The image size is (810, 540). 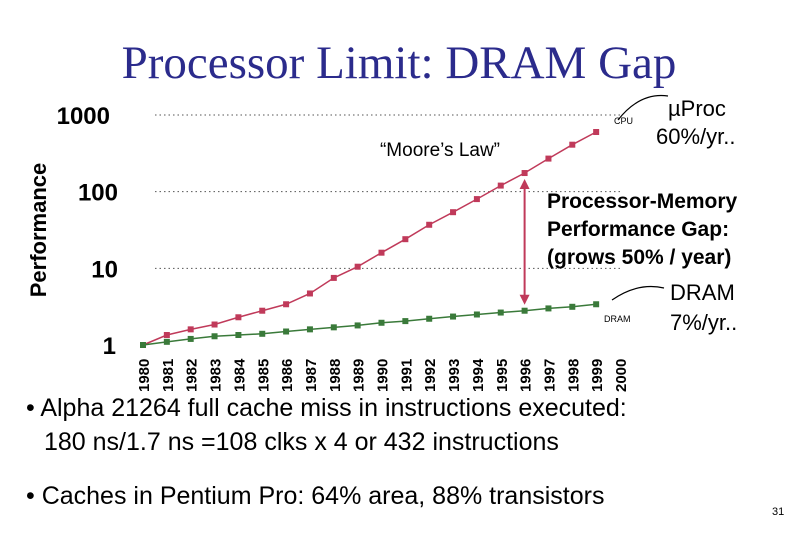 I want to click on gap-label-line2: Performance Gap:, so click(x=638, y=229).